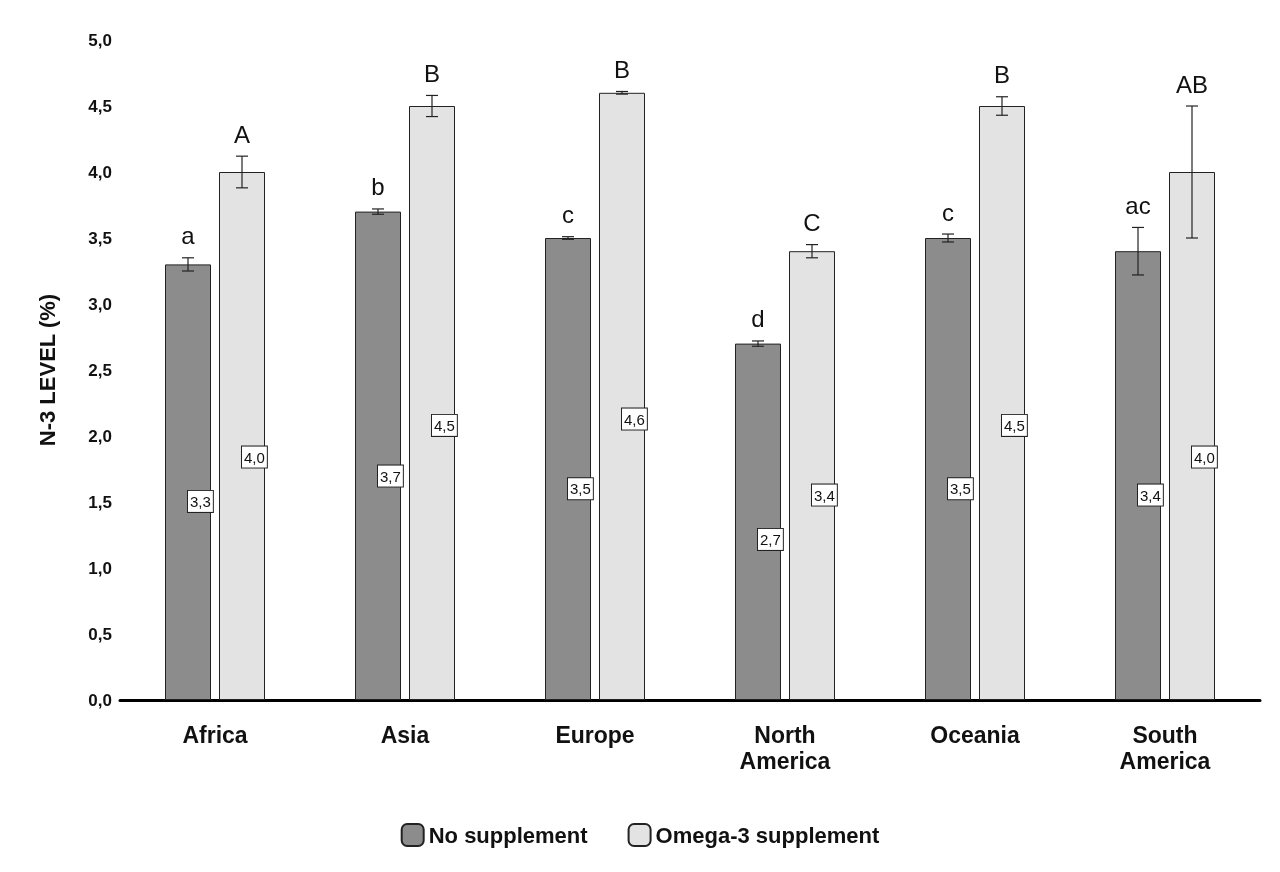  I want to click on annotation: C, so click(812, 223).